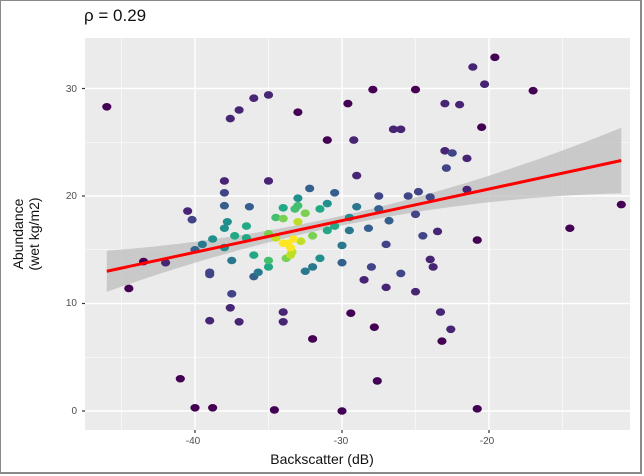  Describe the element at coordinates (487, 441) in the screenshot. I see `x-tick-minus20: -20` at that location.